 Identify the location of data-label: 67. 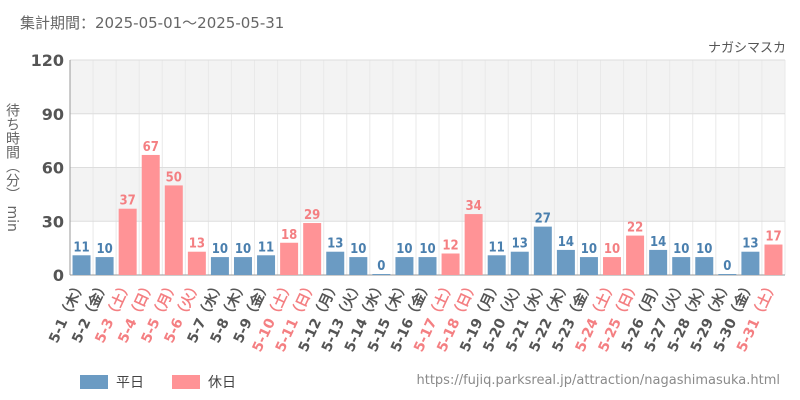
(151, 147).